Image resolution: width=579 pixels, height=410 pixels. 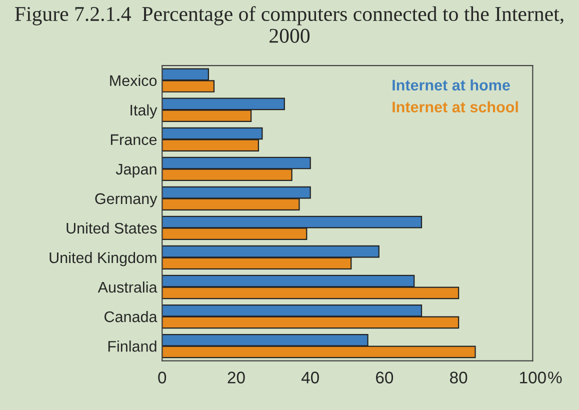 I want to click on x-tick-label: 100, so click(x=533, y=378).